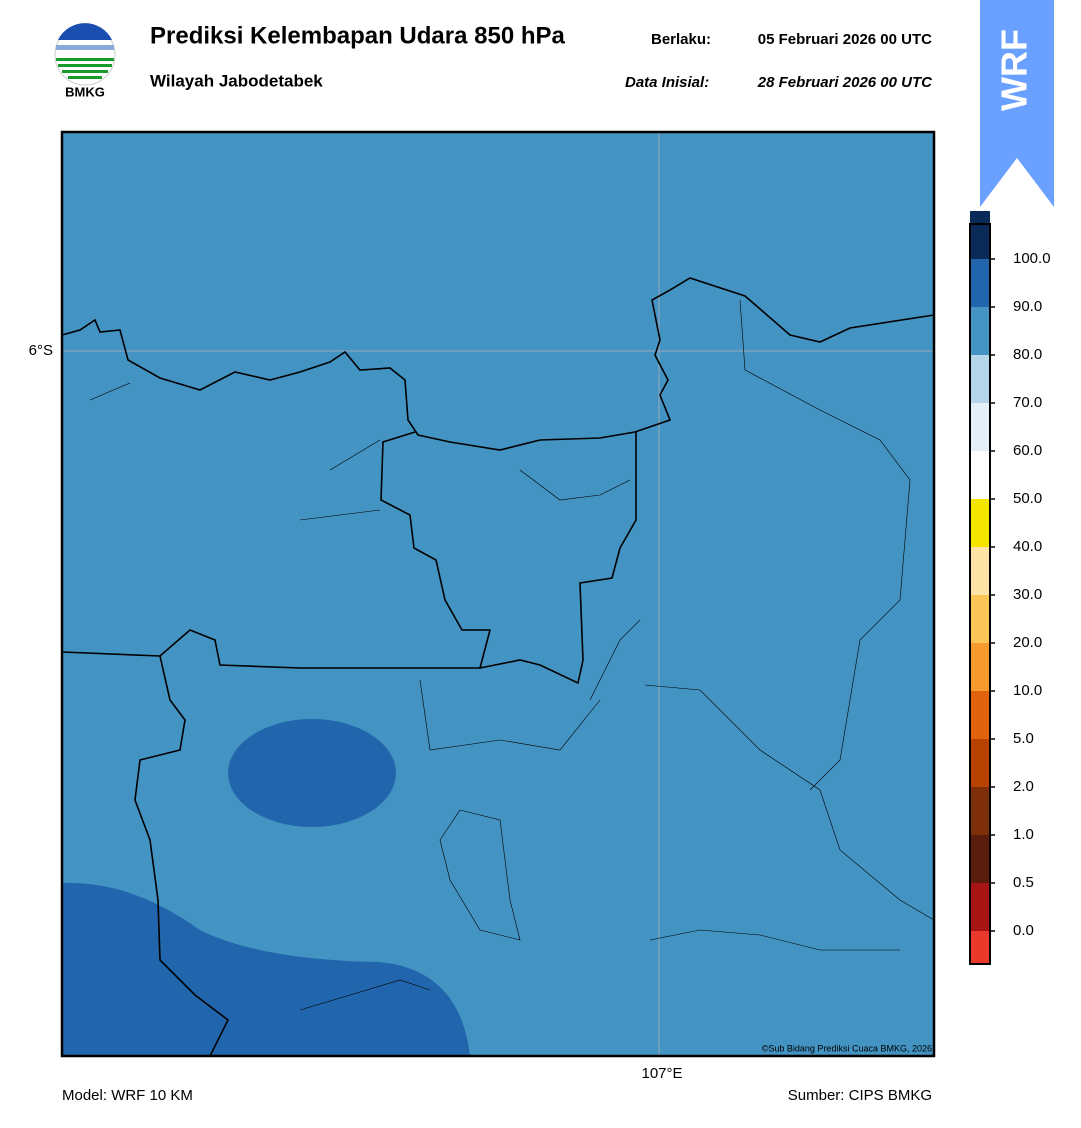  I want to click on colorbar-label: 10.0, so click(1027, 690).